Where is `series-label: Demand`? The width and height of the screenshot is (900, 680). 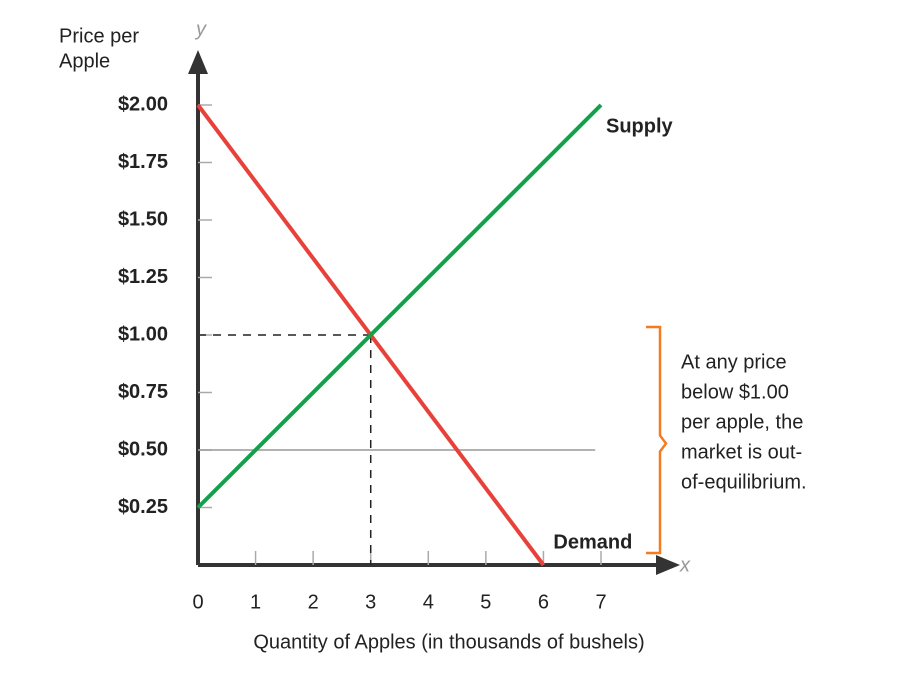 series-label: Demand is located at coordinates (592, 542).